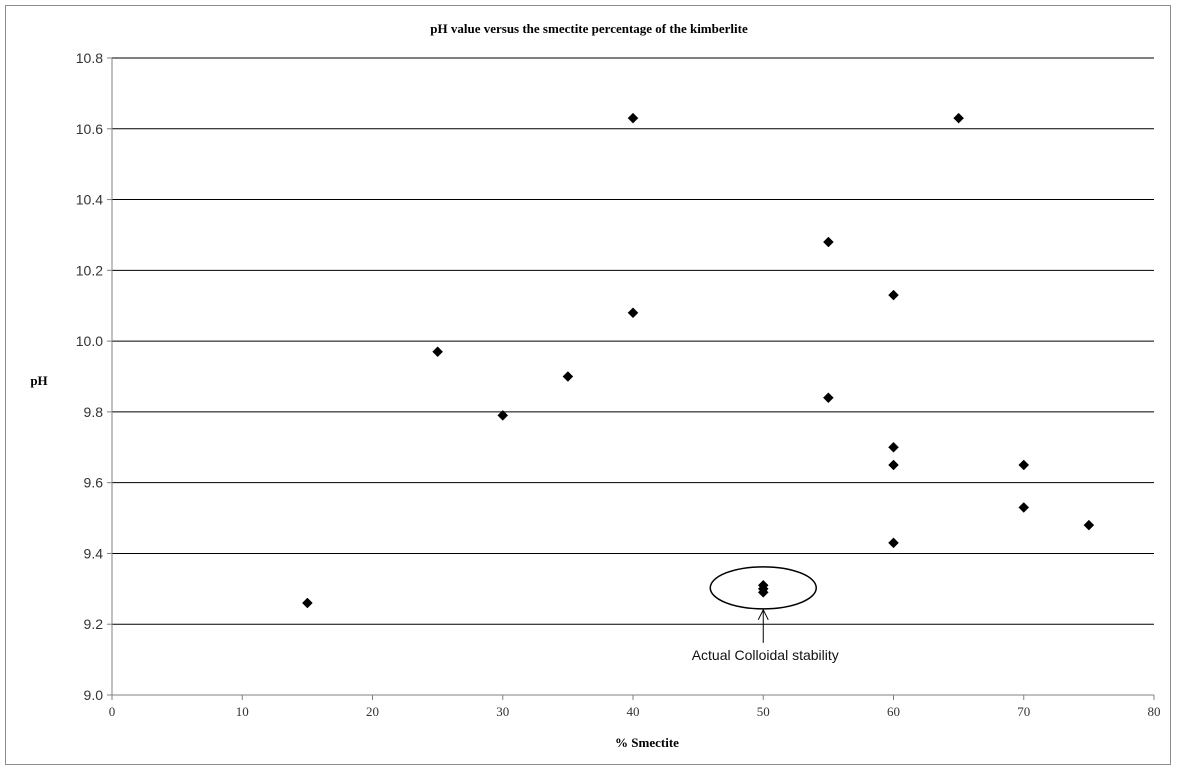 This screenshot has height=772, width=1178. I want to click on x-tick-label-3: 30, so click(502, 711).